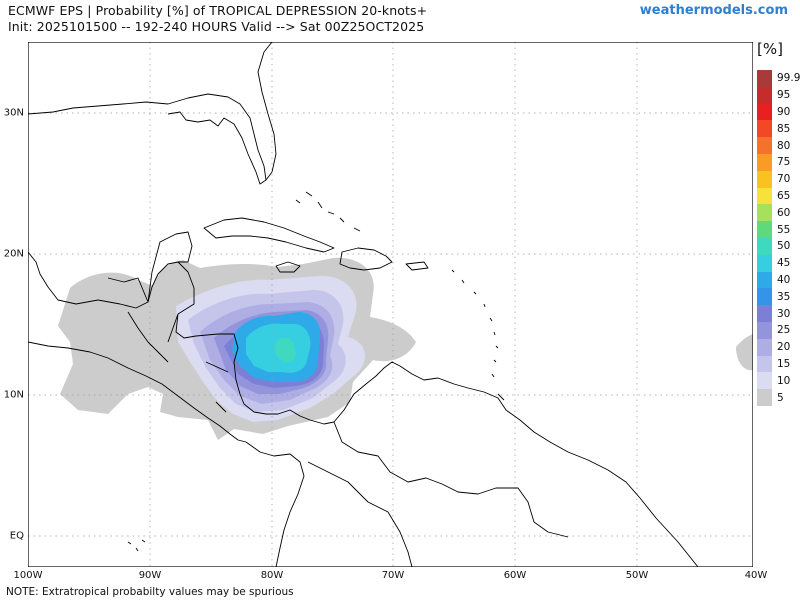 This screenshot has height=600, width=800. What do you see at coordinates (744, 352) in the screenshot?
I see `prob-5-region-east` at bounding box center [744, 352].